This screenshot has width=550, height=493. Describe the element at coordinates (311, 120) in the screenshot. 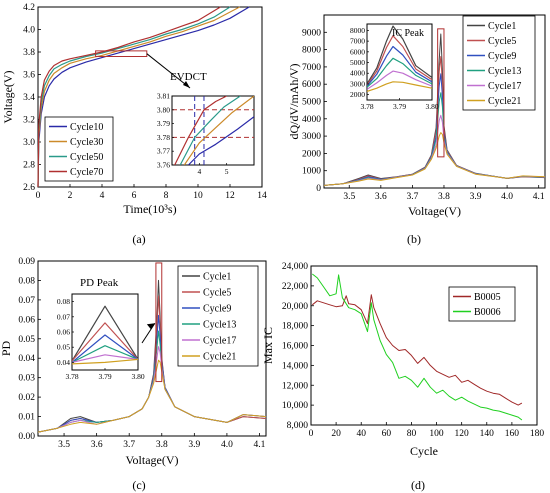

I see `y-tick-label: 4000` at that location.